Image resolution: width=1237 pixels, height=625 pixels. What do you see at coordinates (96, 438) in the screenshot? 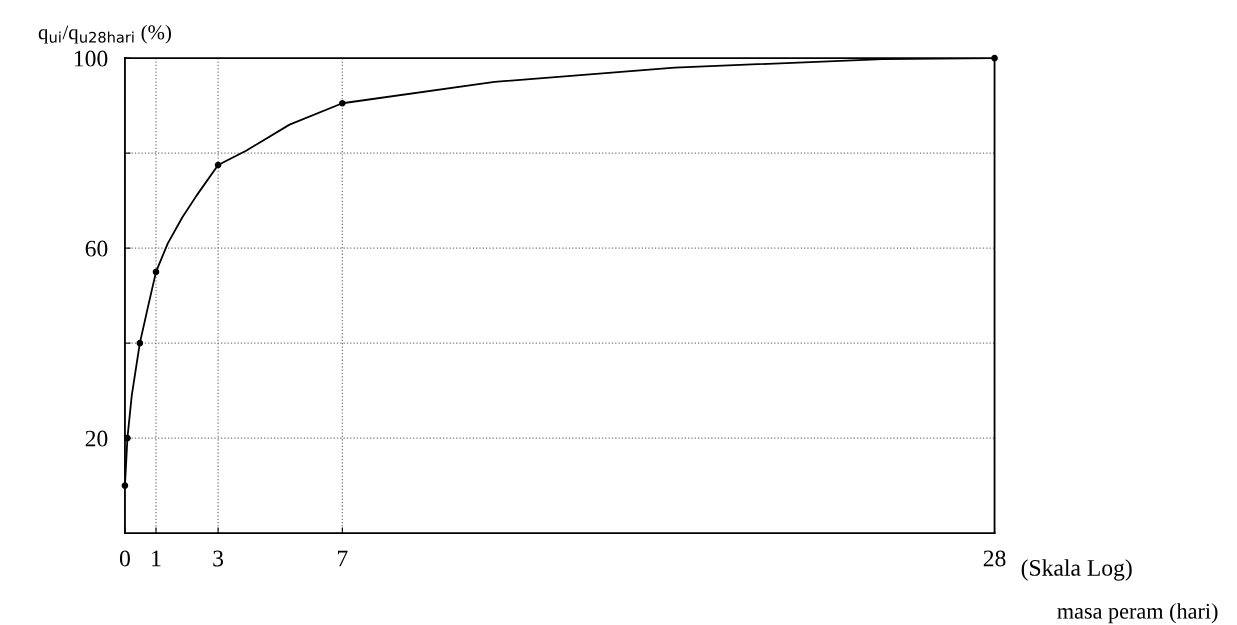
I see `y-tick-label: 20` at bounding box center [96, 438].